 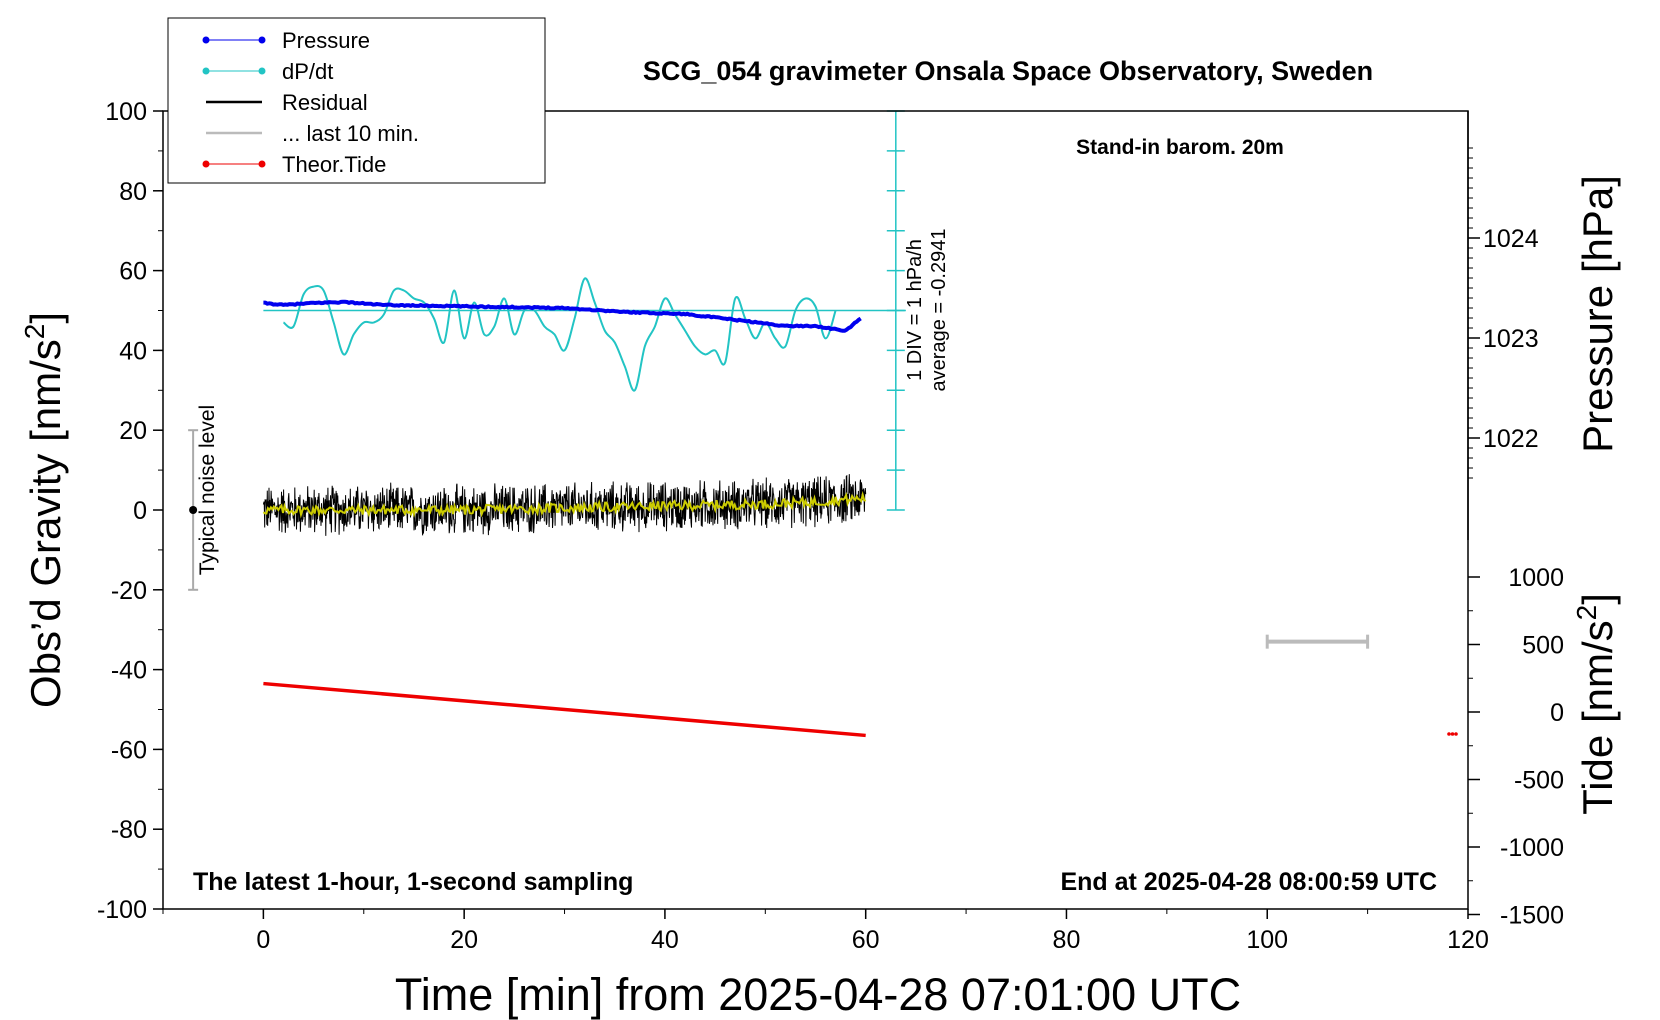 What do you see at coordinates (1557, 713) in the screenshot?
I see `tide-tick-label: 0` at bounding box center [1557, 713].